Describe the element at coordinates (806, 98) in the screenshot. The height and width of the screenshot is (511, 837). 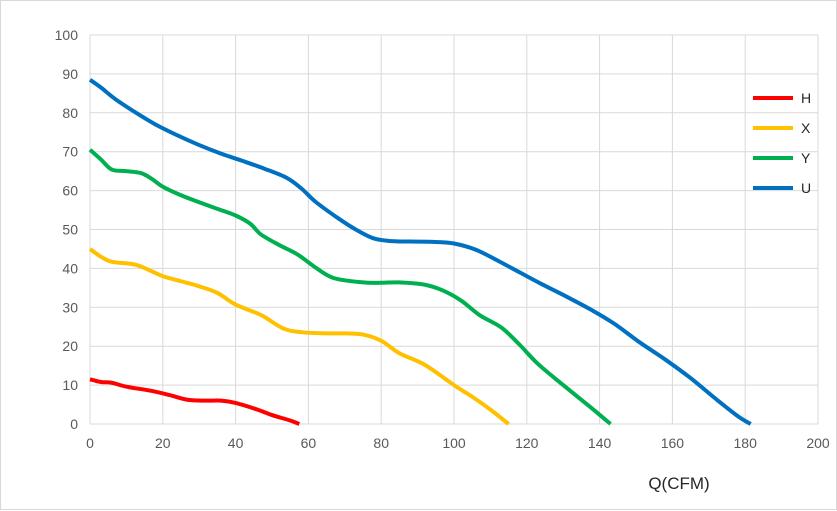
I see `legend-label-h: H` at that location.